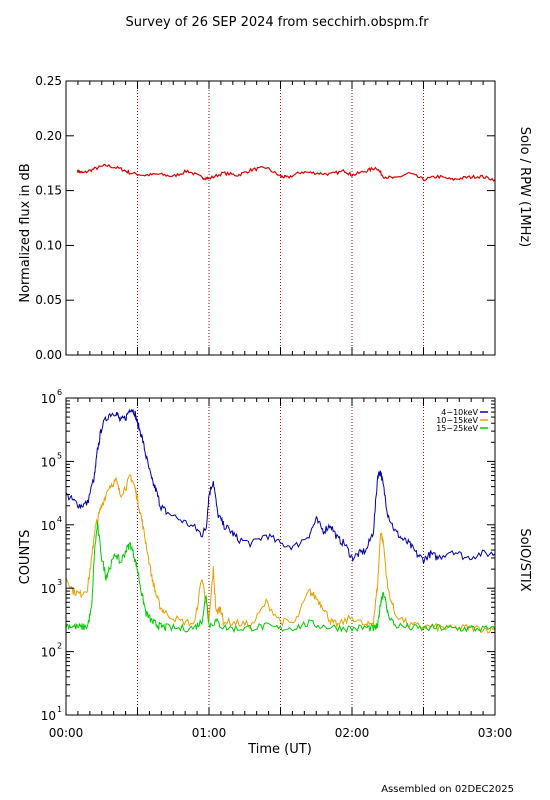 The width and height of the screenshot is (550, 800). I want to click on stix-y-tick-exponent: 5, so click(59, 455).